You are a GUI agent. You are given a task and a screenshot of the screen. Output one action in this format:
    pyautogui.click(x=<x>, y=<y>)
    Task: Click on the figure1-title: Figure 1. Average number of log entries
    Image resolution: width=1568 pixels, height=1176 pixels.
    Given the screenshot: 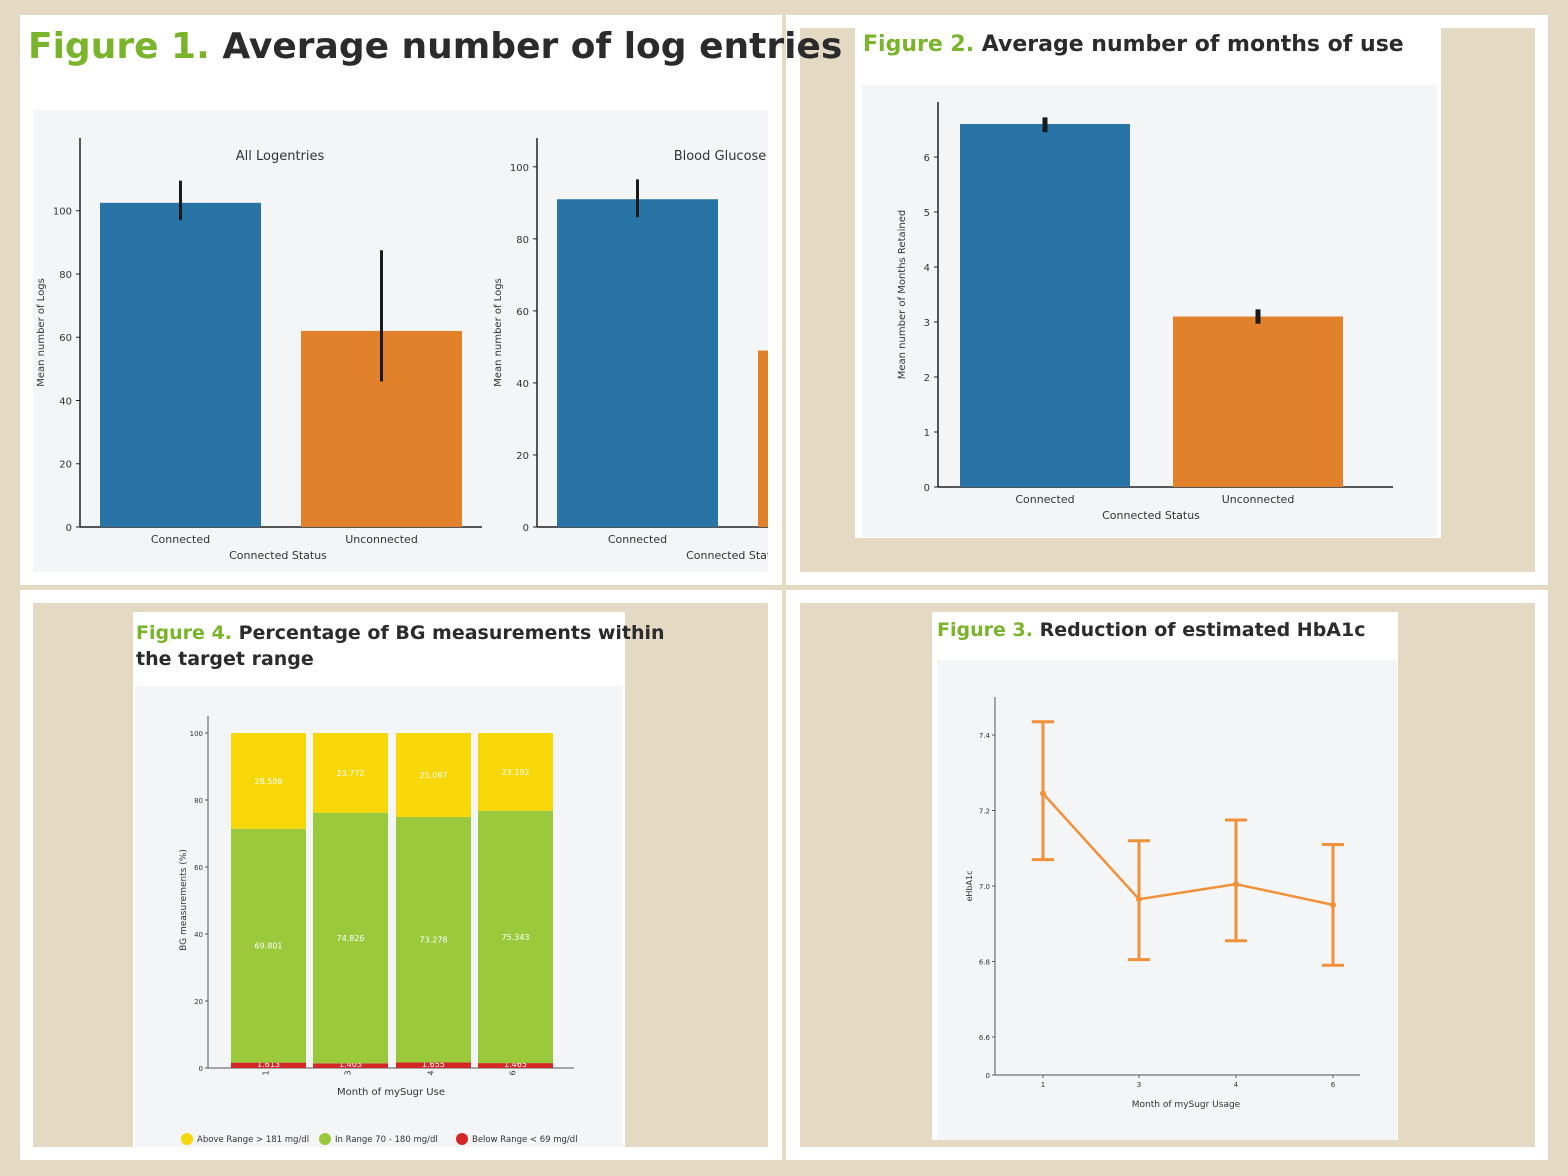 What is the action you would take?
    pyautogui.click(x=435, y=46)
    